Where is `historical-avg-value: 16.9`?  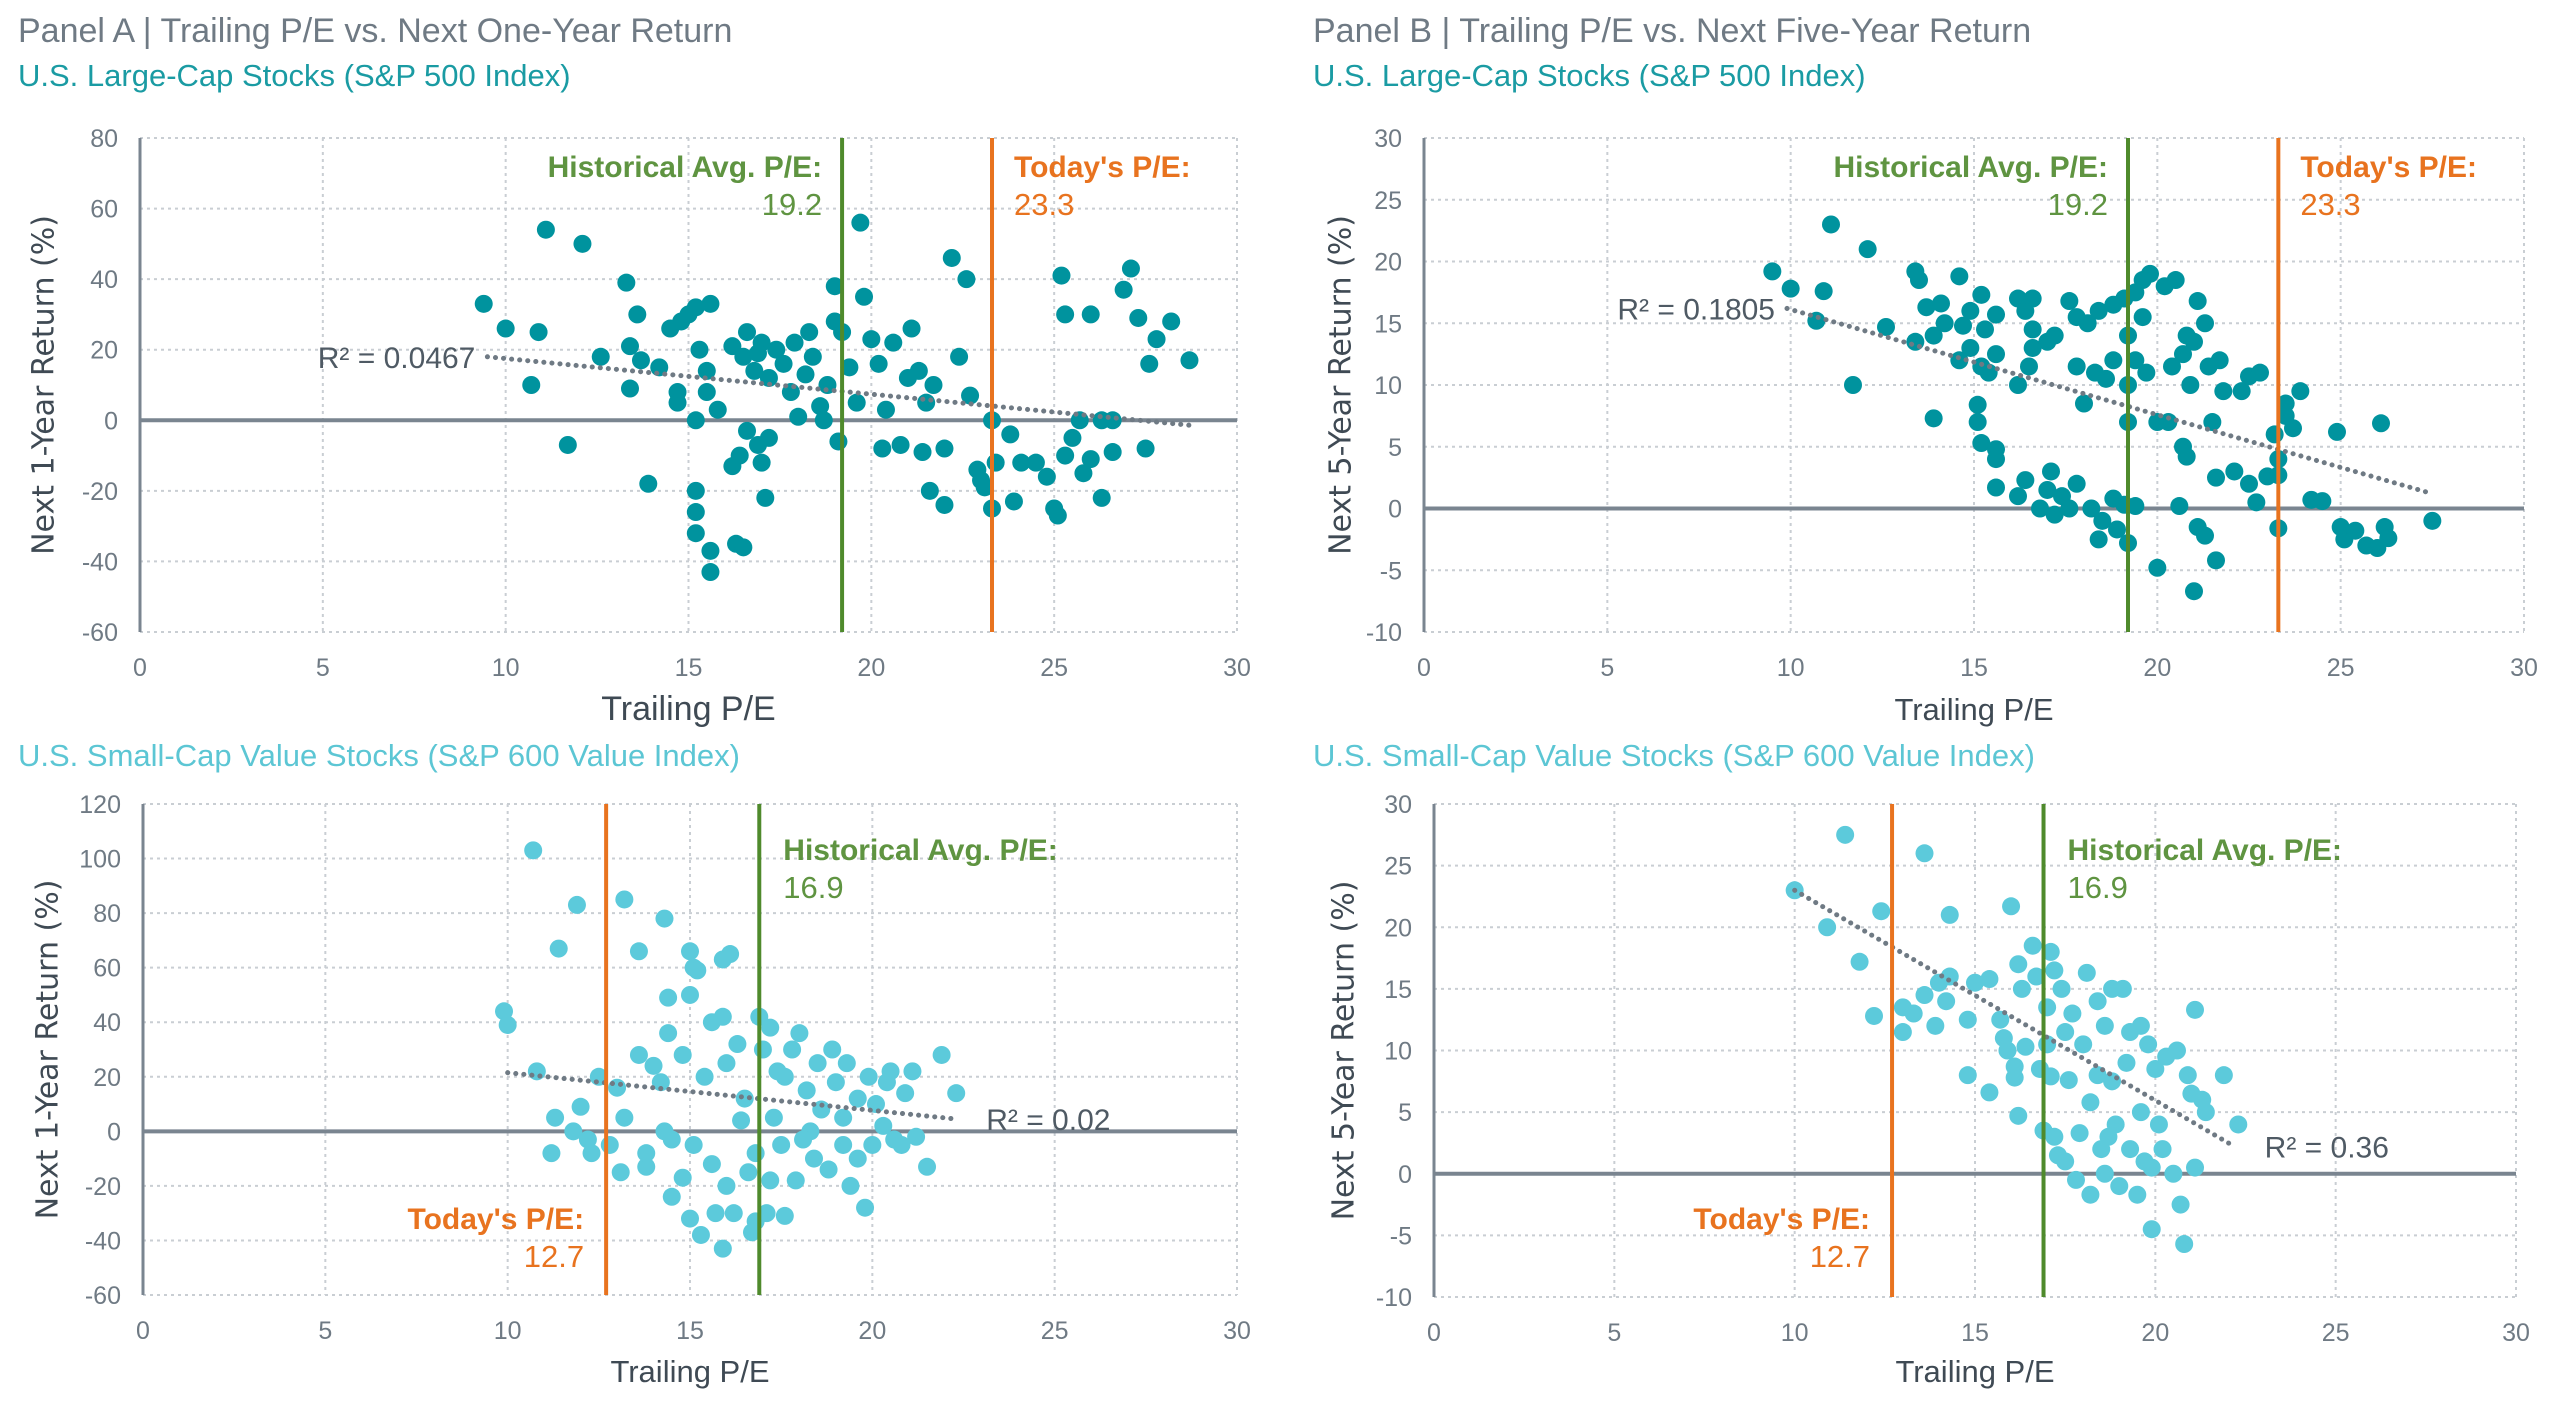
historical-avg-value: 16.9 is located at coordinates (2098, 887).